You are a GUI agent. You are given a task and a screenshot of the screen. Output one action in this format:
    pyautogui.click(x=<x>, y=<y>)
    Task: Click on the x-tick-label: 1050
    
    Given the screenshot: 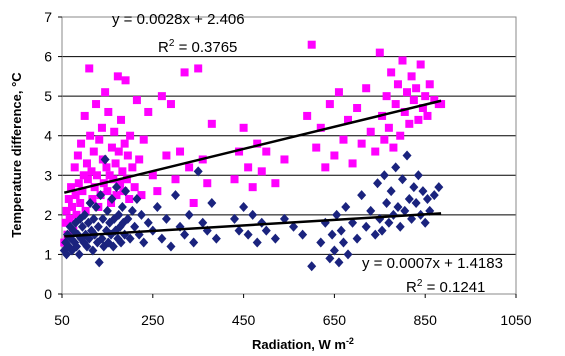 What is the action you would take?
    pyautogui.click(x=515, y=320)
    